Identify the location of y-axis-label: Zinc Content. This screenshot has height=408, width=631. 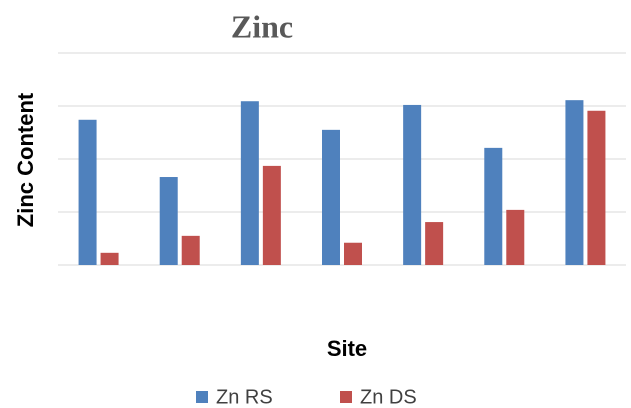
(25, 159).